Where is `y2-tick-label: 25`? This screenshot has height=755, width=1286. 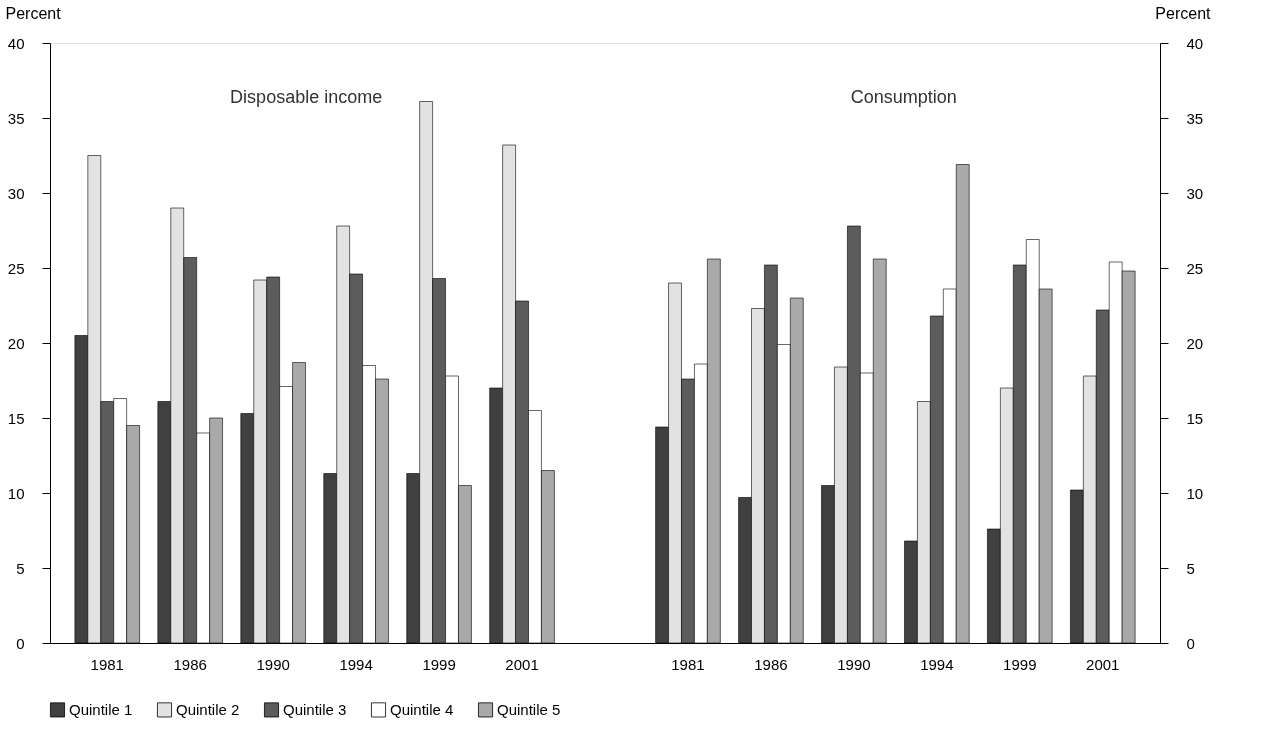
y2-tick-label: 25 is located at coordinates (1195, 268).